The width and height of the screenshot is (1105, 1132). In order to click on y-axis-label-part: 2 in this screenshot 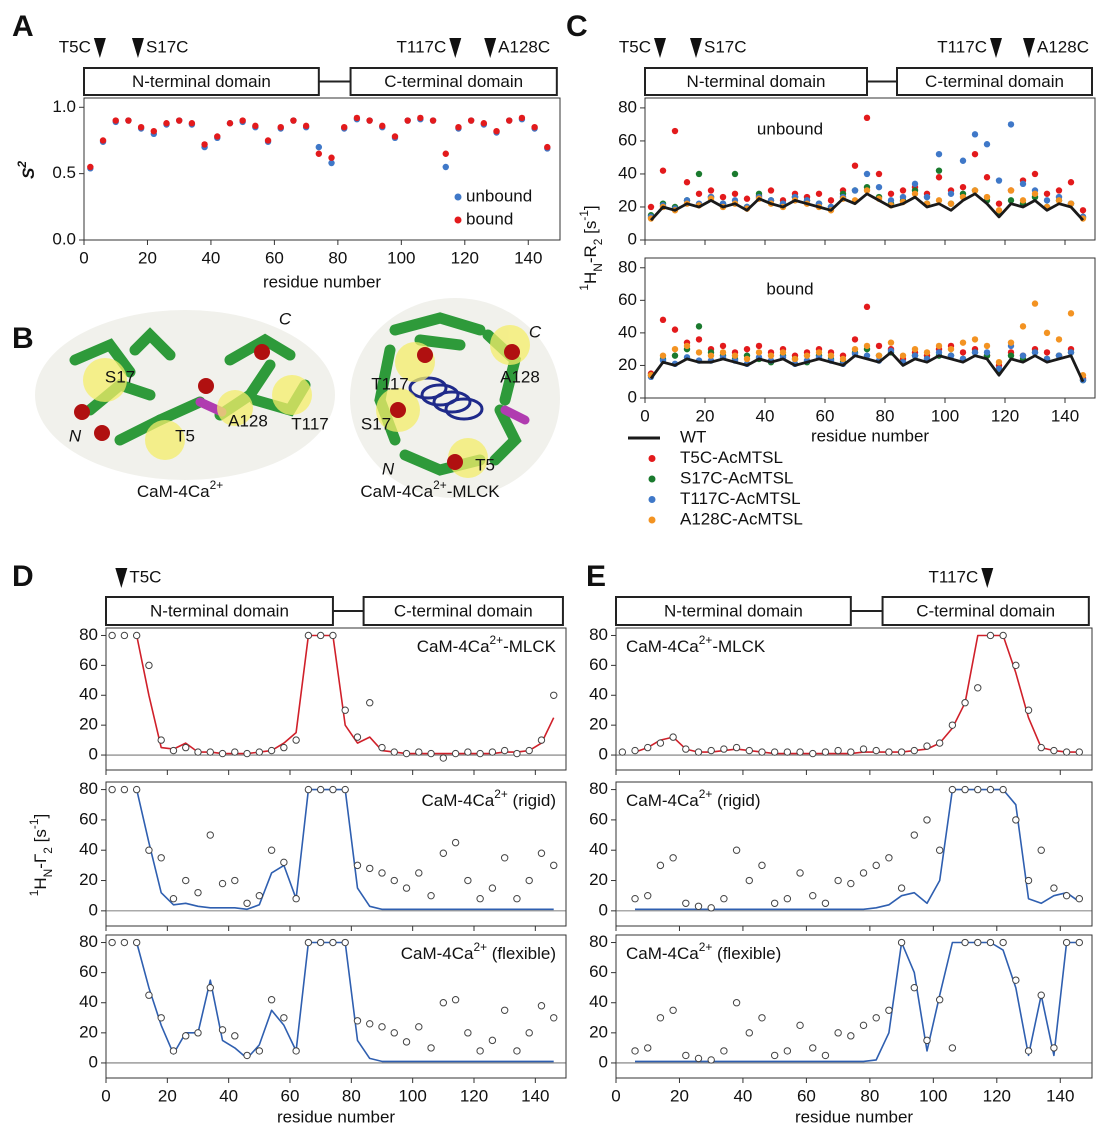, I will do `click(48, 850)`.